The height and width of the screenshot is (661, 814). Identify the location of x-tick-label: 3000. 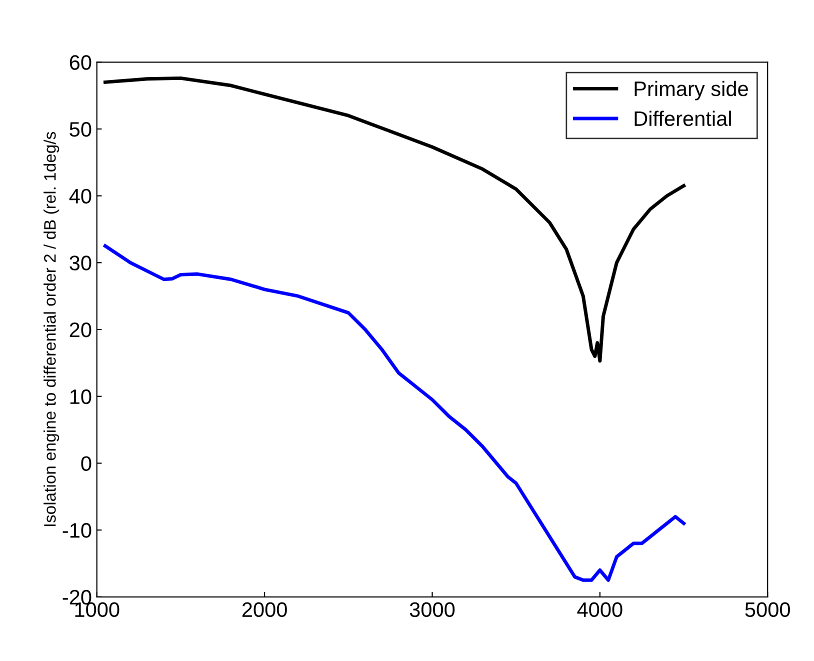
(432, 610).